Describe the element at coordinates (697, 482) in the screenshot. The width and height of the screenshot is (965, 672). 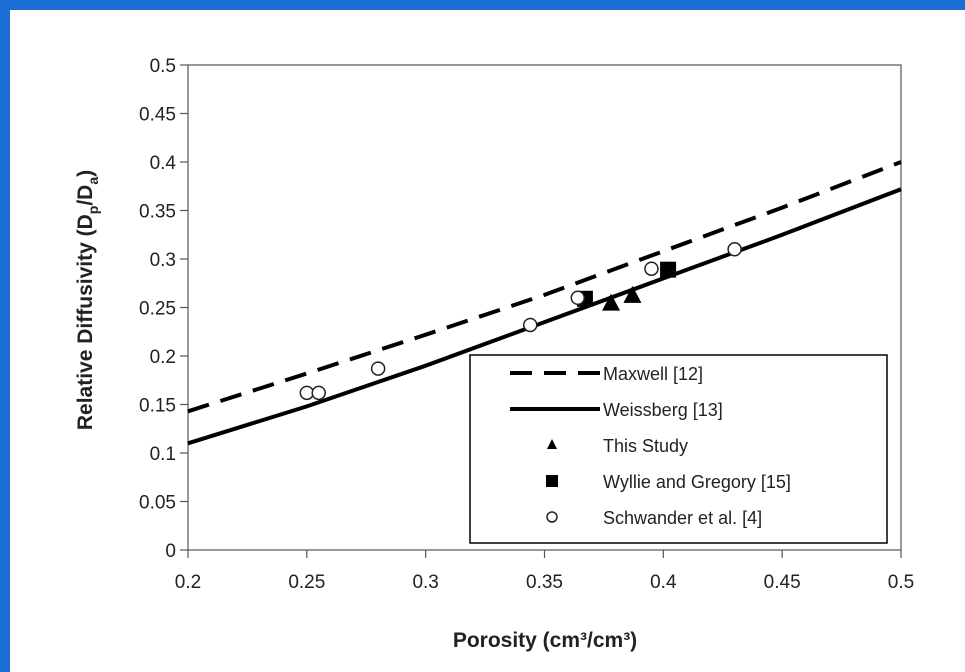
I see `legend-entry-label: Wyllie and Gregory [15]` at that location.